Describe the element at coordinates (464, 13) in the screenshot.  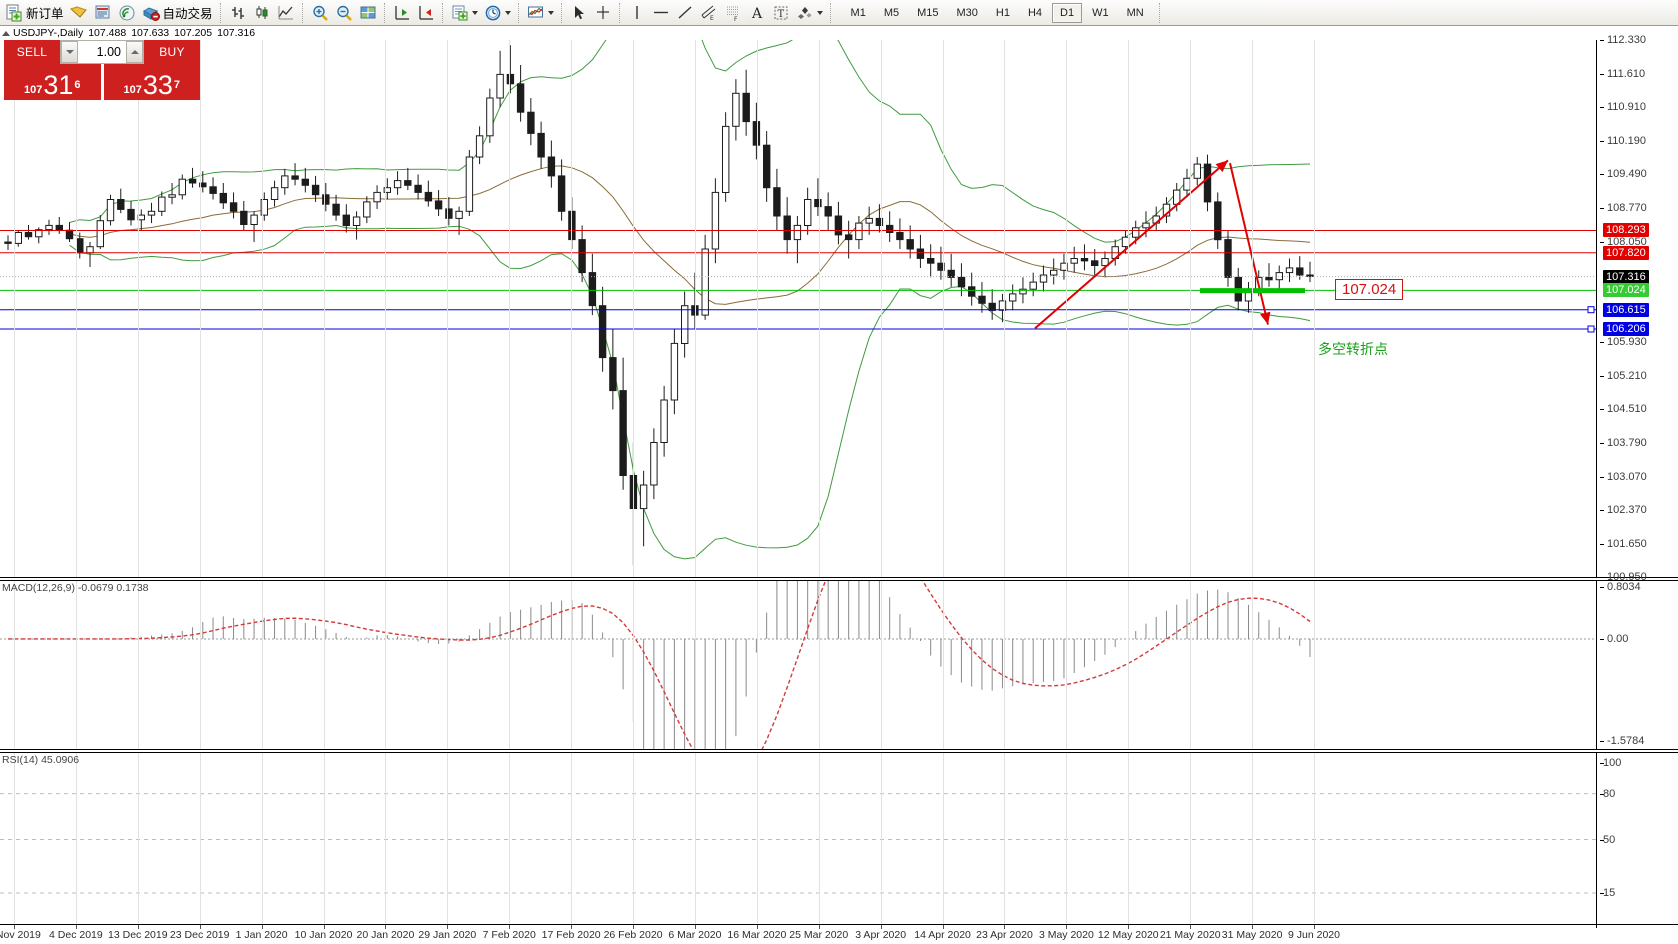
I see `template-button` at that location.